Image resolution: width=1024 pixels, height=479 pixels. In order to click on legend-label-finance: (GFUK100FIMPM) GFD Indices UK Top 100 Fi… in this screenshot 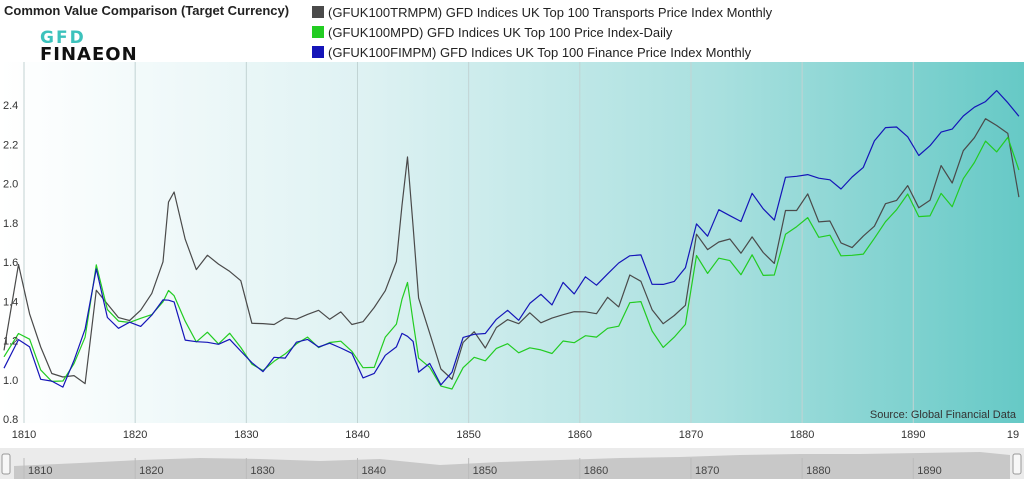, I will do `click(540, 52)`.